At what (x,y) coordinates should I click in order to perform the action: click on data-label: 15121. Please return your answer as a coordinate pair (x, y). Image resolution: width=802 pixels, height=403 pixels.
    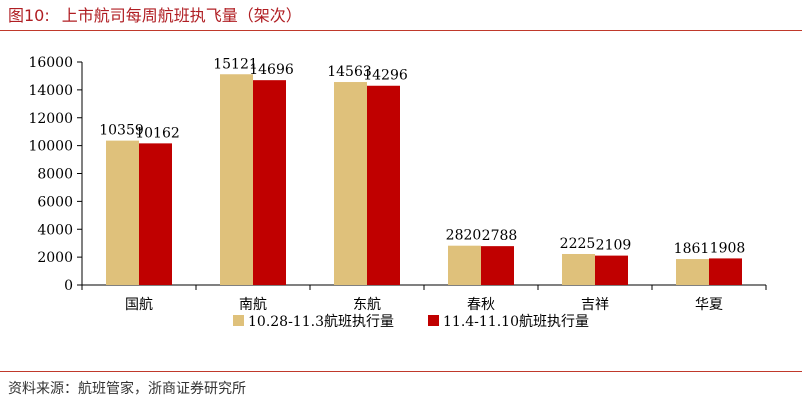
    Looking at the image, I should click on (235, 64).